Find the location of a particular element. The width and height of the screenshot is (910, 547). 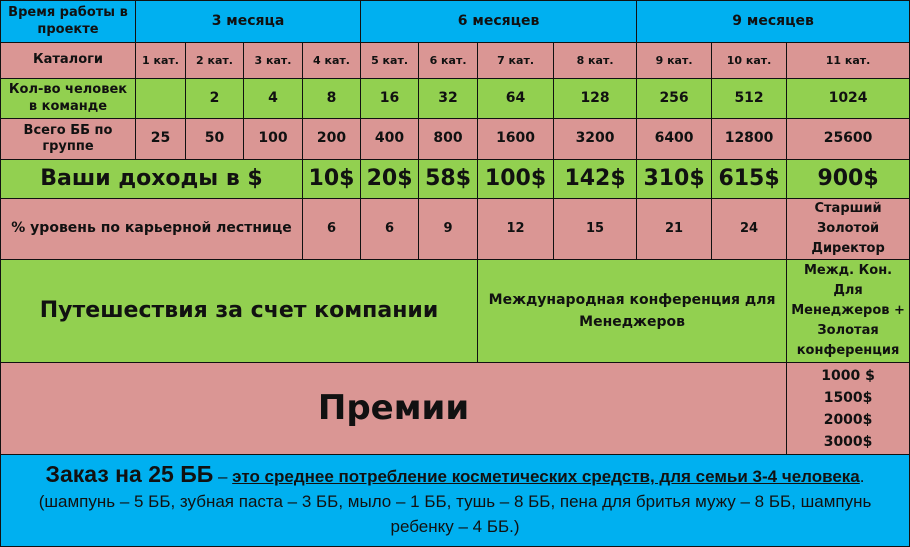

bonus-label: Премии is located at coordinates (394, 408).